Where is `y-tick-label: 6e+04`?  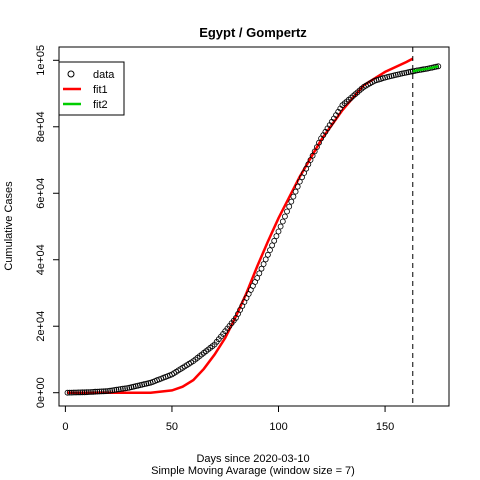
y-tick-label: 6e+04 is located at coordinates (41, 193).